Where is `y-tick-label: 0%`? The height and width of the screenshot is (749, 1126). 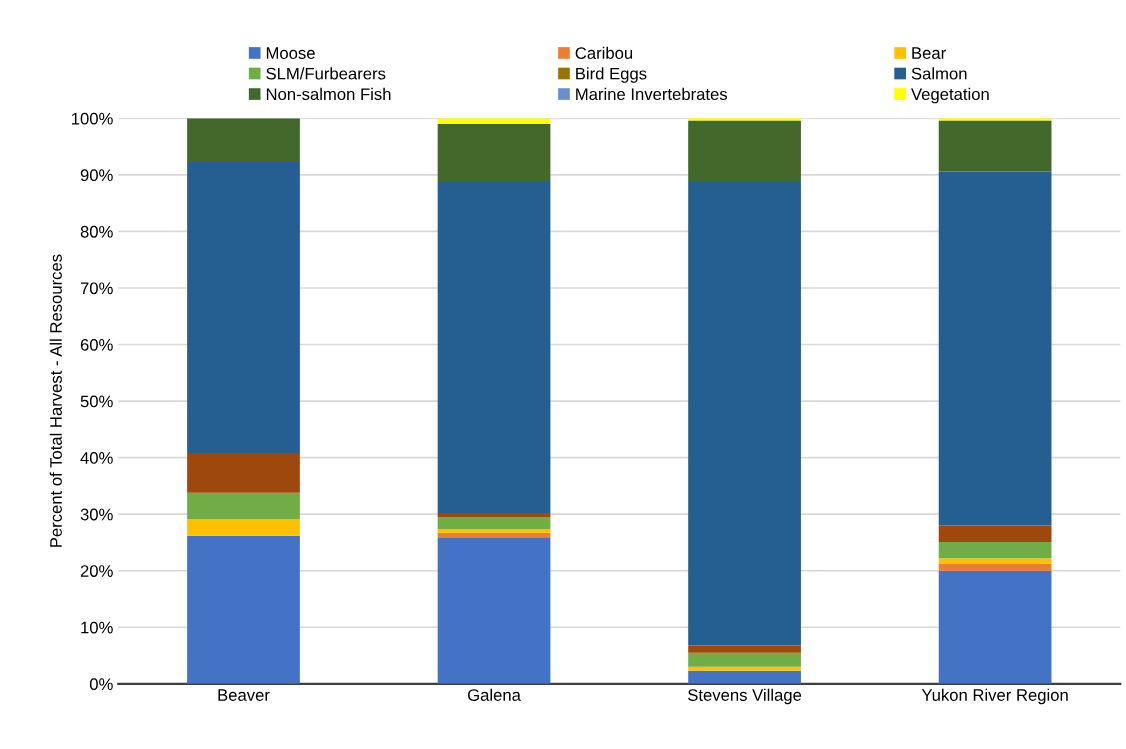
y-tick-label: 0% is located at coordinates (101, 684).